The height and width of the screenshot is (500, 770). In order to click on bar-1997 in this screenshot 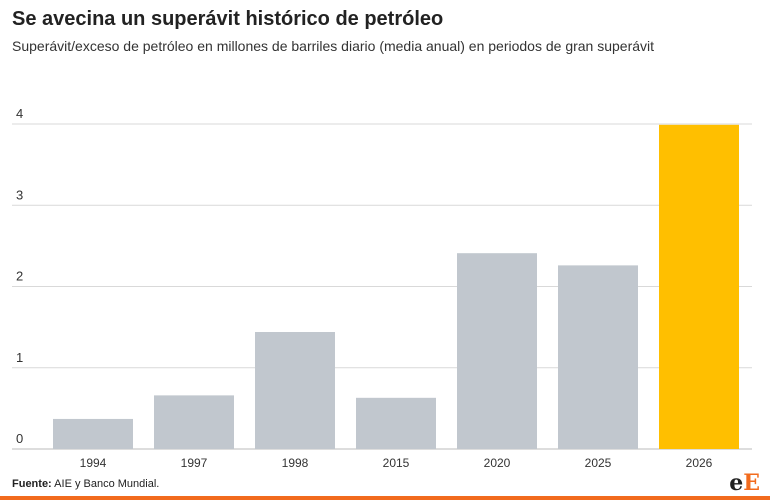, I will do `click(194, 422)`.